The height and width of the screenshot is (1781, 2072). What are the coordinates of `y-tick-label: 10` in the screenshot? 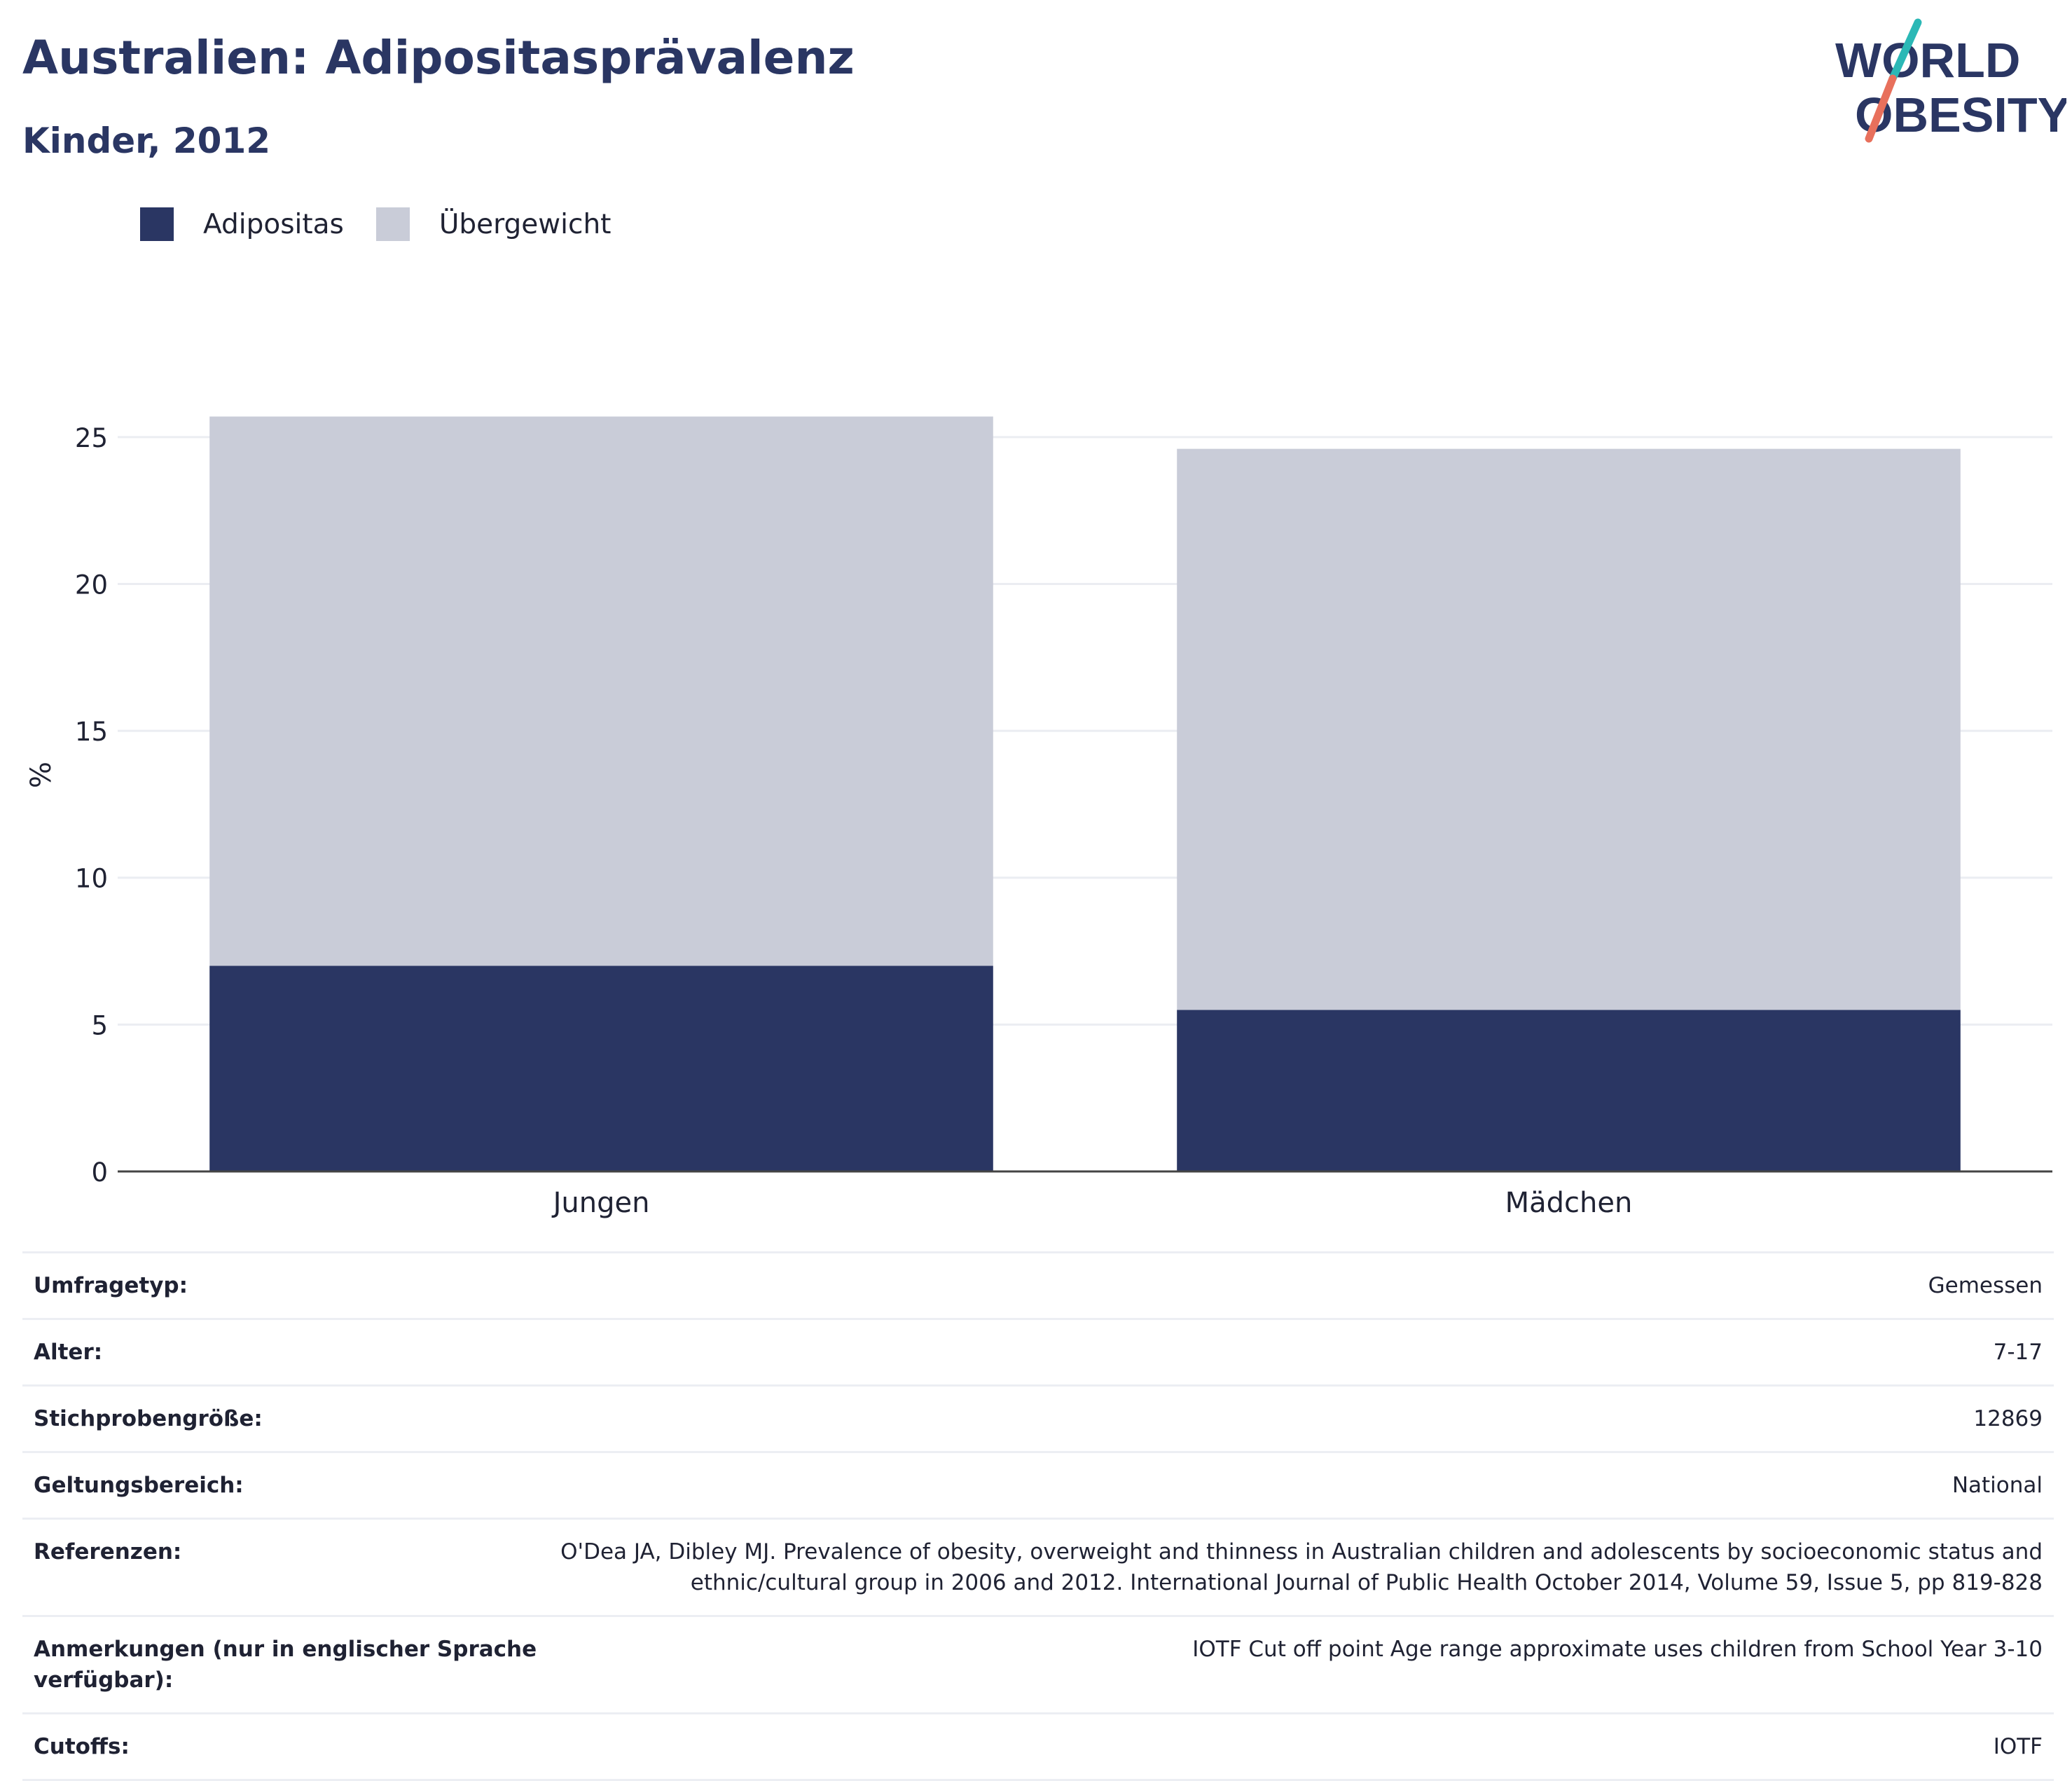 It's located at (92, 879).